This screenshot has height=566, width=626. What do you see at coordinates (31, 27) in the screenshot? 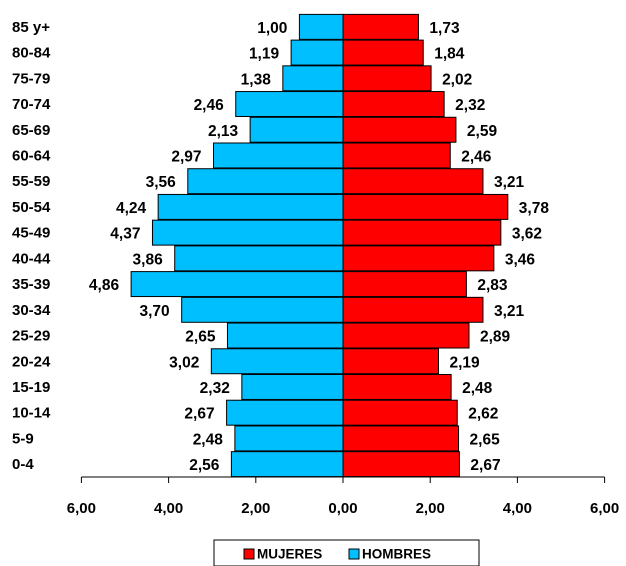
I see `age-group-label: 85 y+` at bounding box center [31, 27].